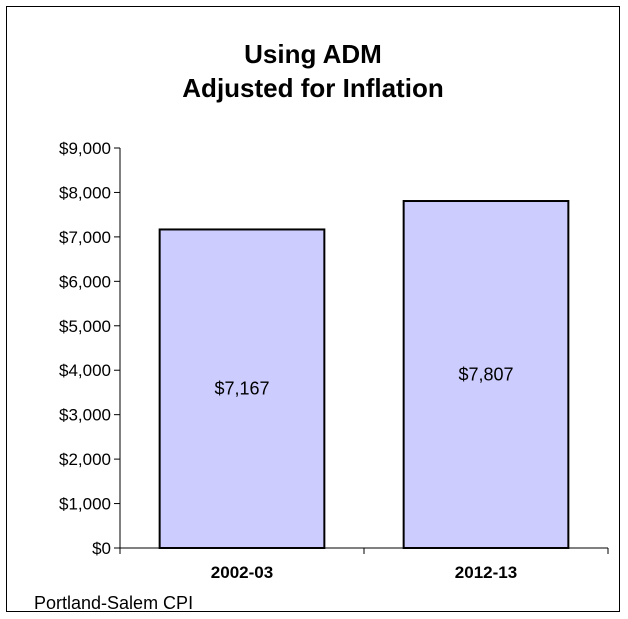 Image resolution: width=628 pixels, height=619 pixels. What do you see at coordinates (312, 71) in the screenshot?
I see `chart-title: Using ADM Adjusted for Inflation` at bounding box center [312, 71].